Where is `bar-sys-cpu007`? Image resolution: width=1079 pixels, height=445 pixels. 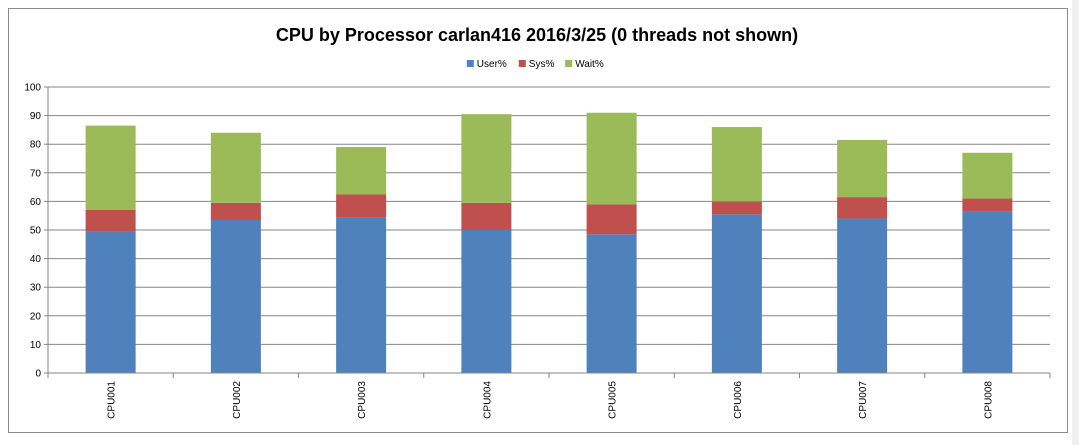 bar-sys-cpu007 is located at coordinates (862, 208).